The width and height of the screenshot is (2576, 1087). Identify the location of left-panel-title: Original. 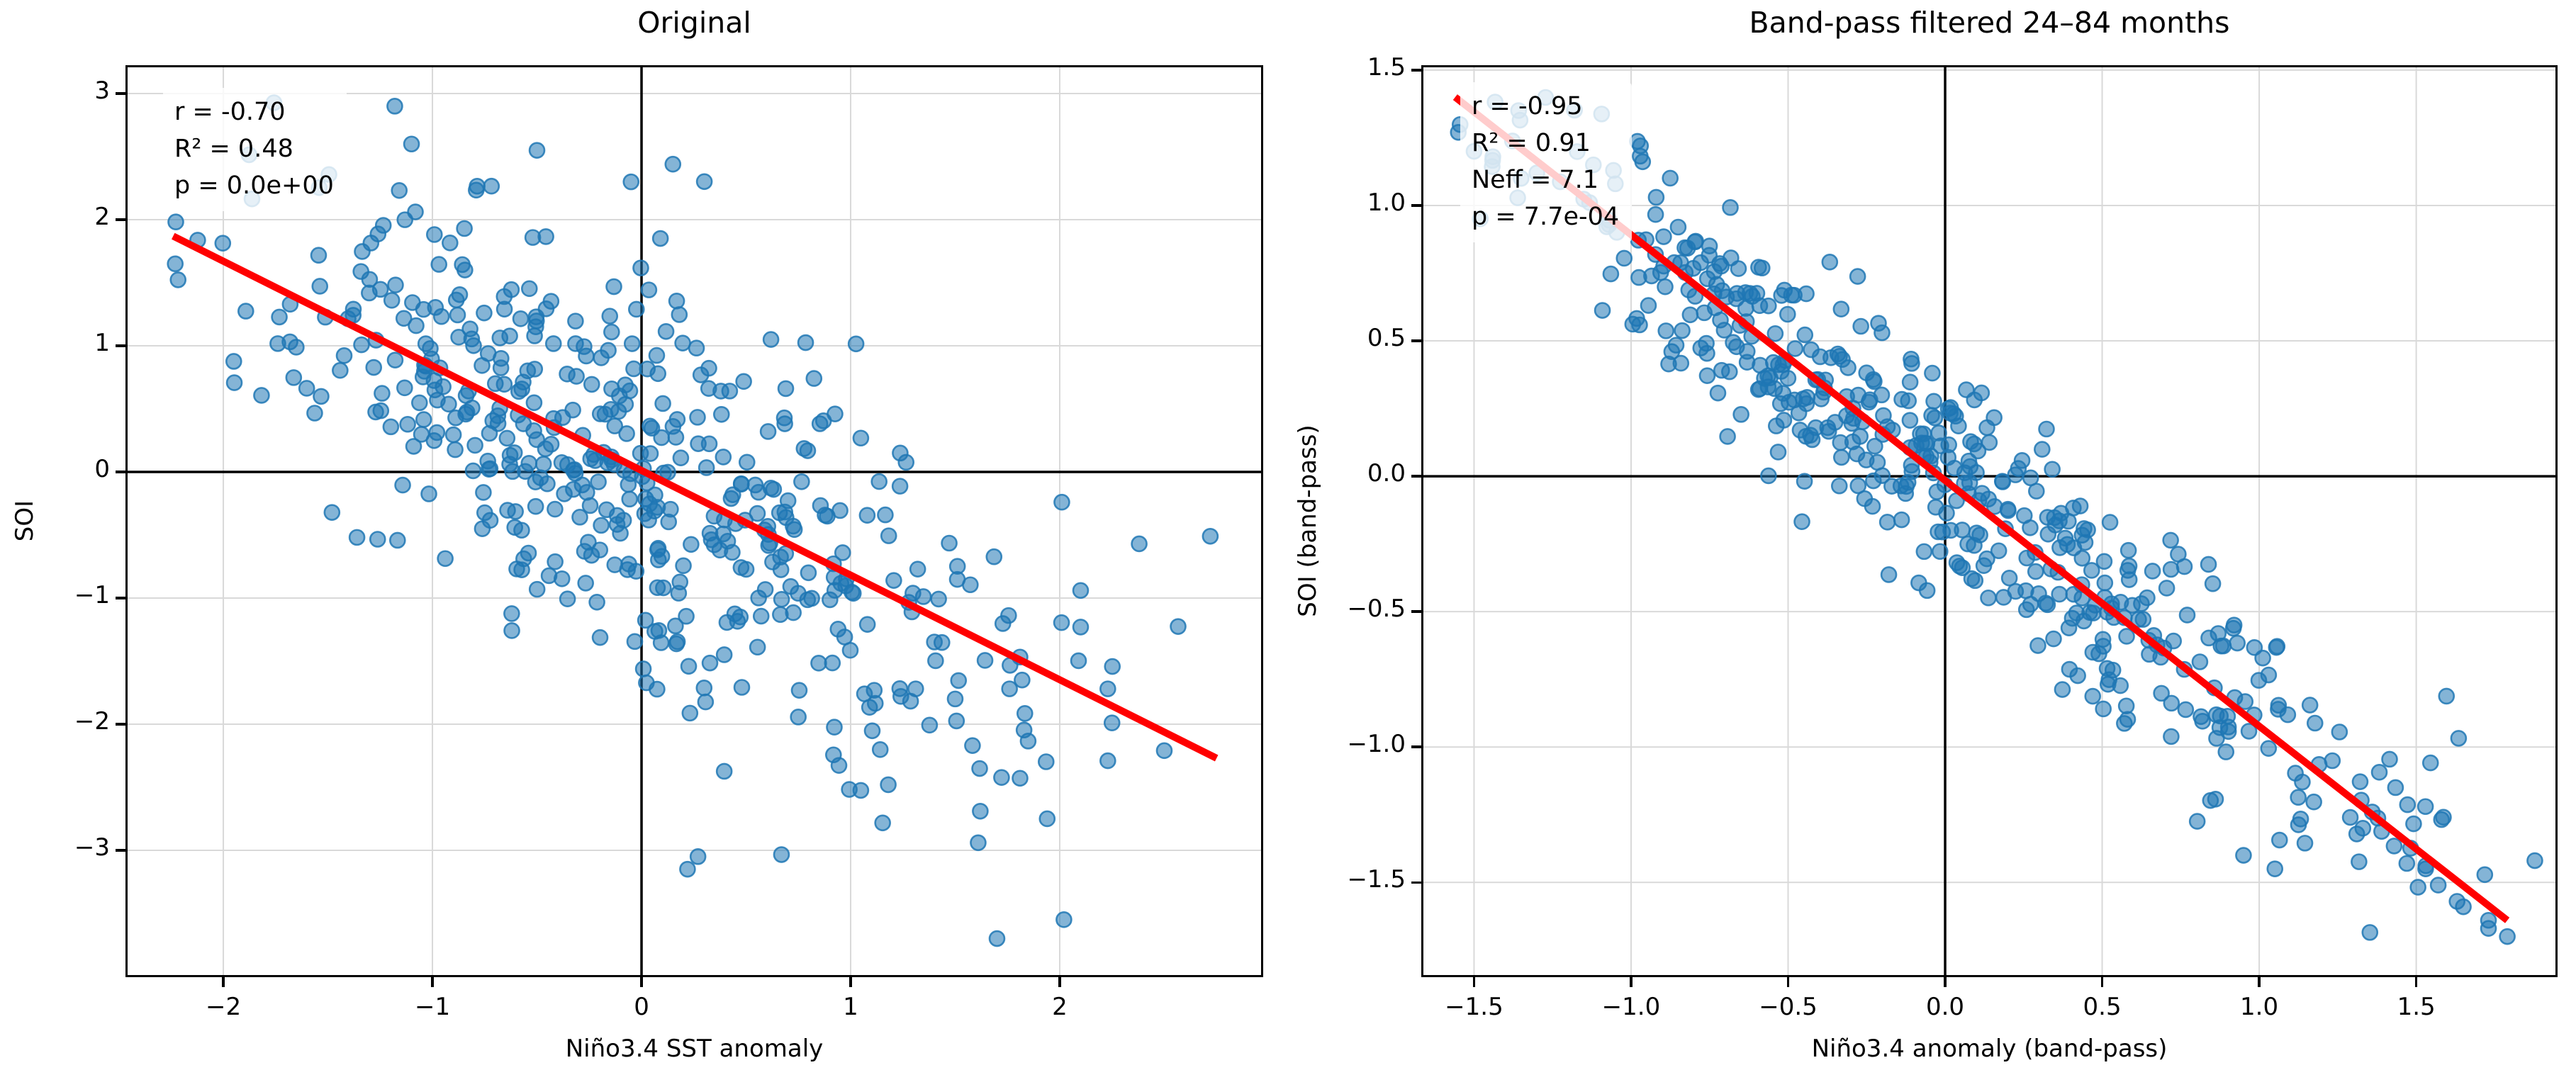
(694, 23).